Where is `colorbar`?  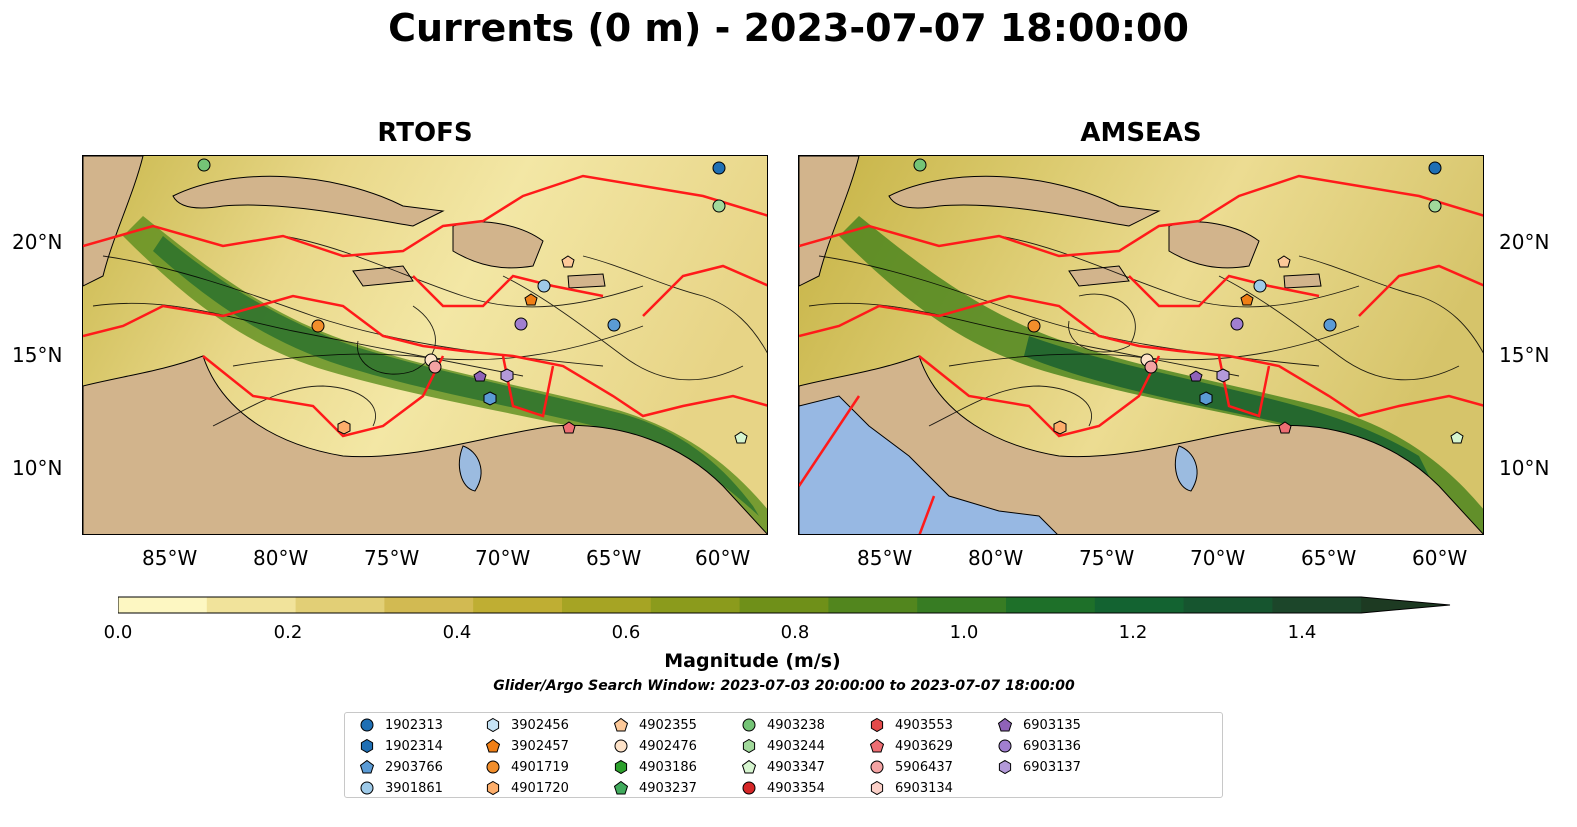 colorbar is located at coordinates (787, 608).